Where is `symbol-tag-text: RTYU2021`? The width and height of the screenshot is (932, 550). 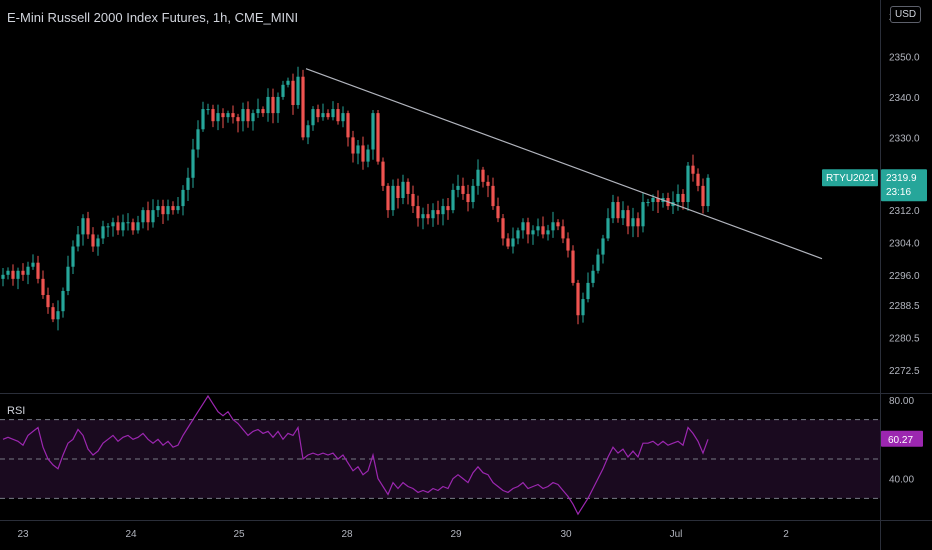
symbol-tag-text: RTYU2021 is located at coordinates (851, 178).